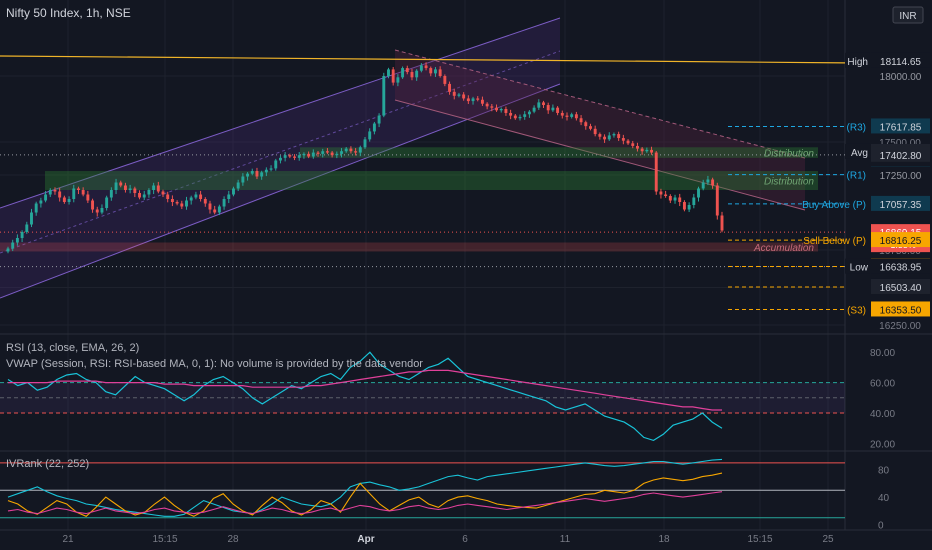 This screenshot has width=932, height=550. What do you see at coordinates (908, 15) in the screenshot?
I see `currency-button` at bounding box center [908, 15].